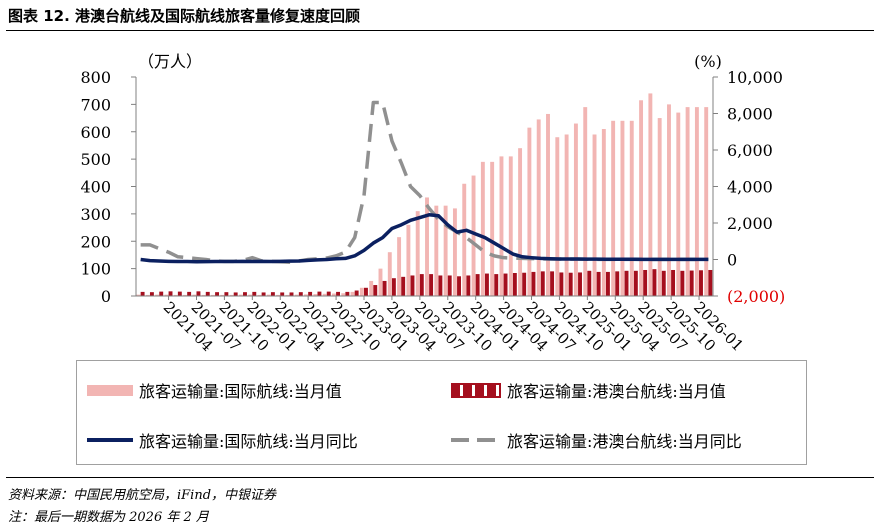 Image resolution: width=881 pixels, height=529 pixels. Describe the element at coordinates (110, 440) in the screenshot. I see `legend-swatch-intl-line` at that location.